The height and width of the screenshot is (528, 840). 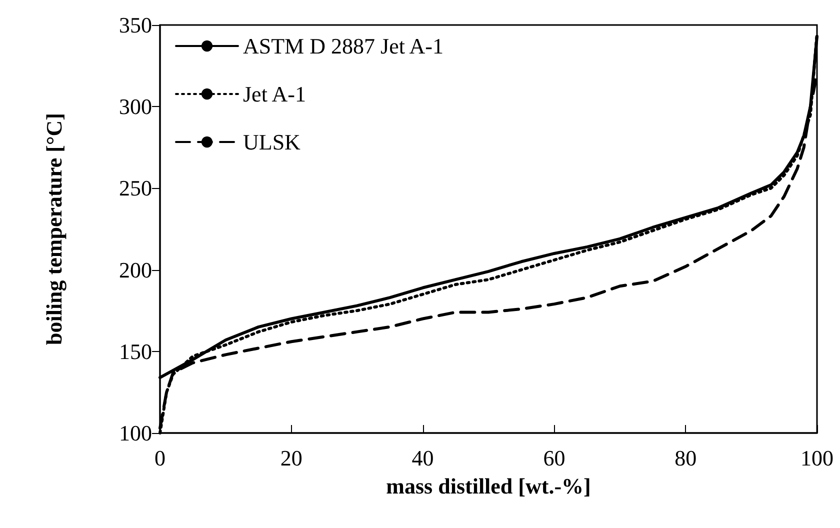 What do you see at coordinates (135, 433) in the screenshot?
I see `y-tick-label: 100` at bounding box center [135, 433].